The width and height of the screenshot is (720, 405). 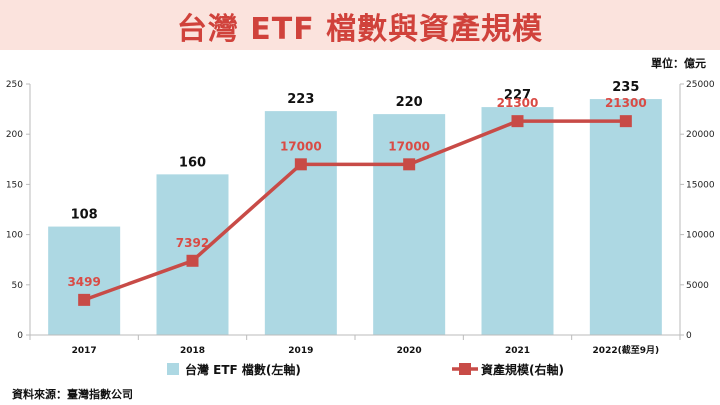 I want to click on x-tick-label: 2021, so click(x=517, y=351).